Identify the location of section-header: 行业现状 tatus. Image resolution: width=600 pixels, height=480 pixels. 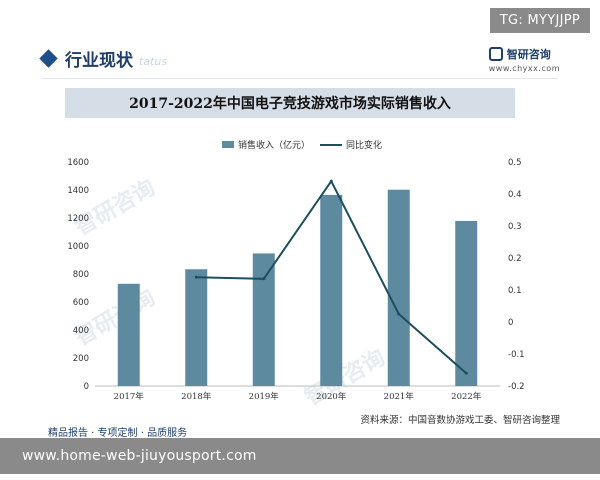
(103, 58).